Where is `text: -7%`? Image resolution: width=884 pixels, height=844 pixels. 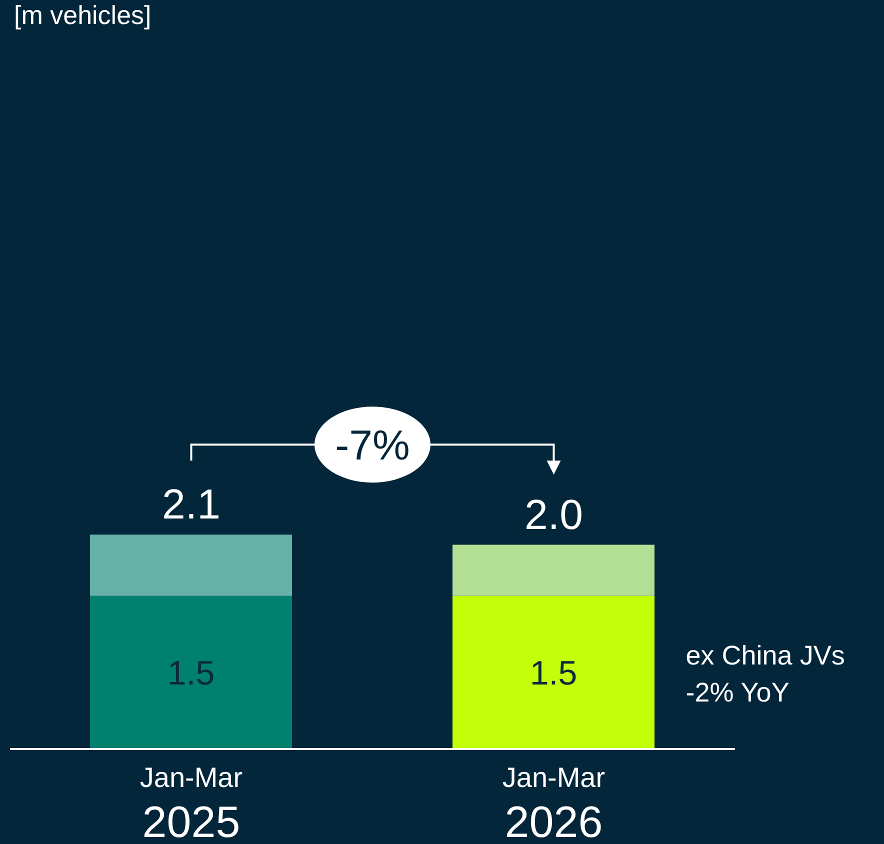 text: -7% is located at coordinates (372, 445).